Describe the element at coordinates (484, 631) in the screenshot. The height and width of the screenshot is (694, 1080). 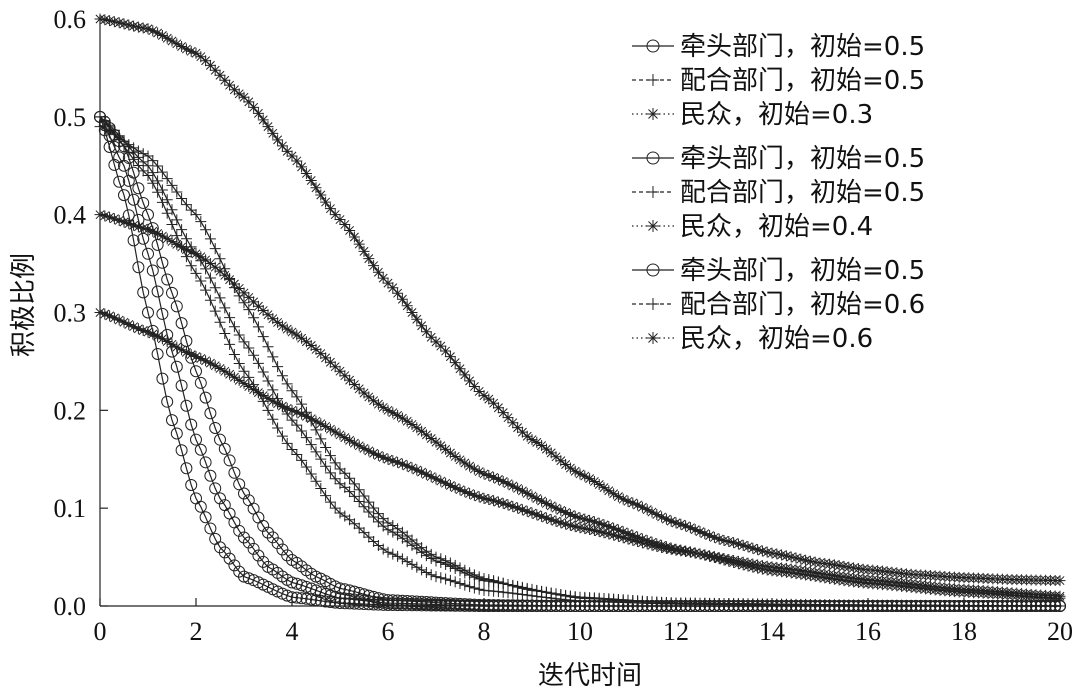
I see `x-tick-label: 8` at that location.